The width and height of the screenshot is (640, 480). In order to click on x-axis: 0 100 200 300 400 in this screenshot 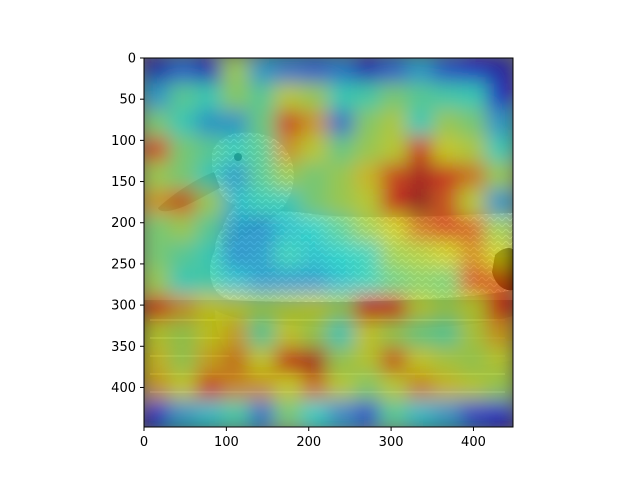, I will do `click(313, 438)`.